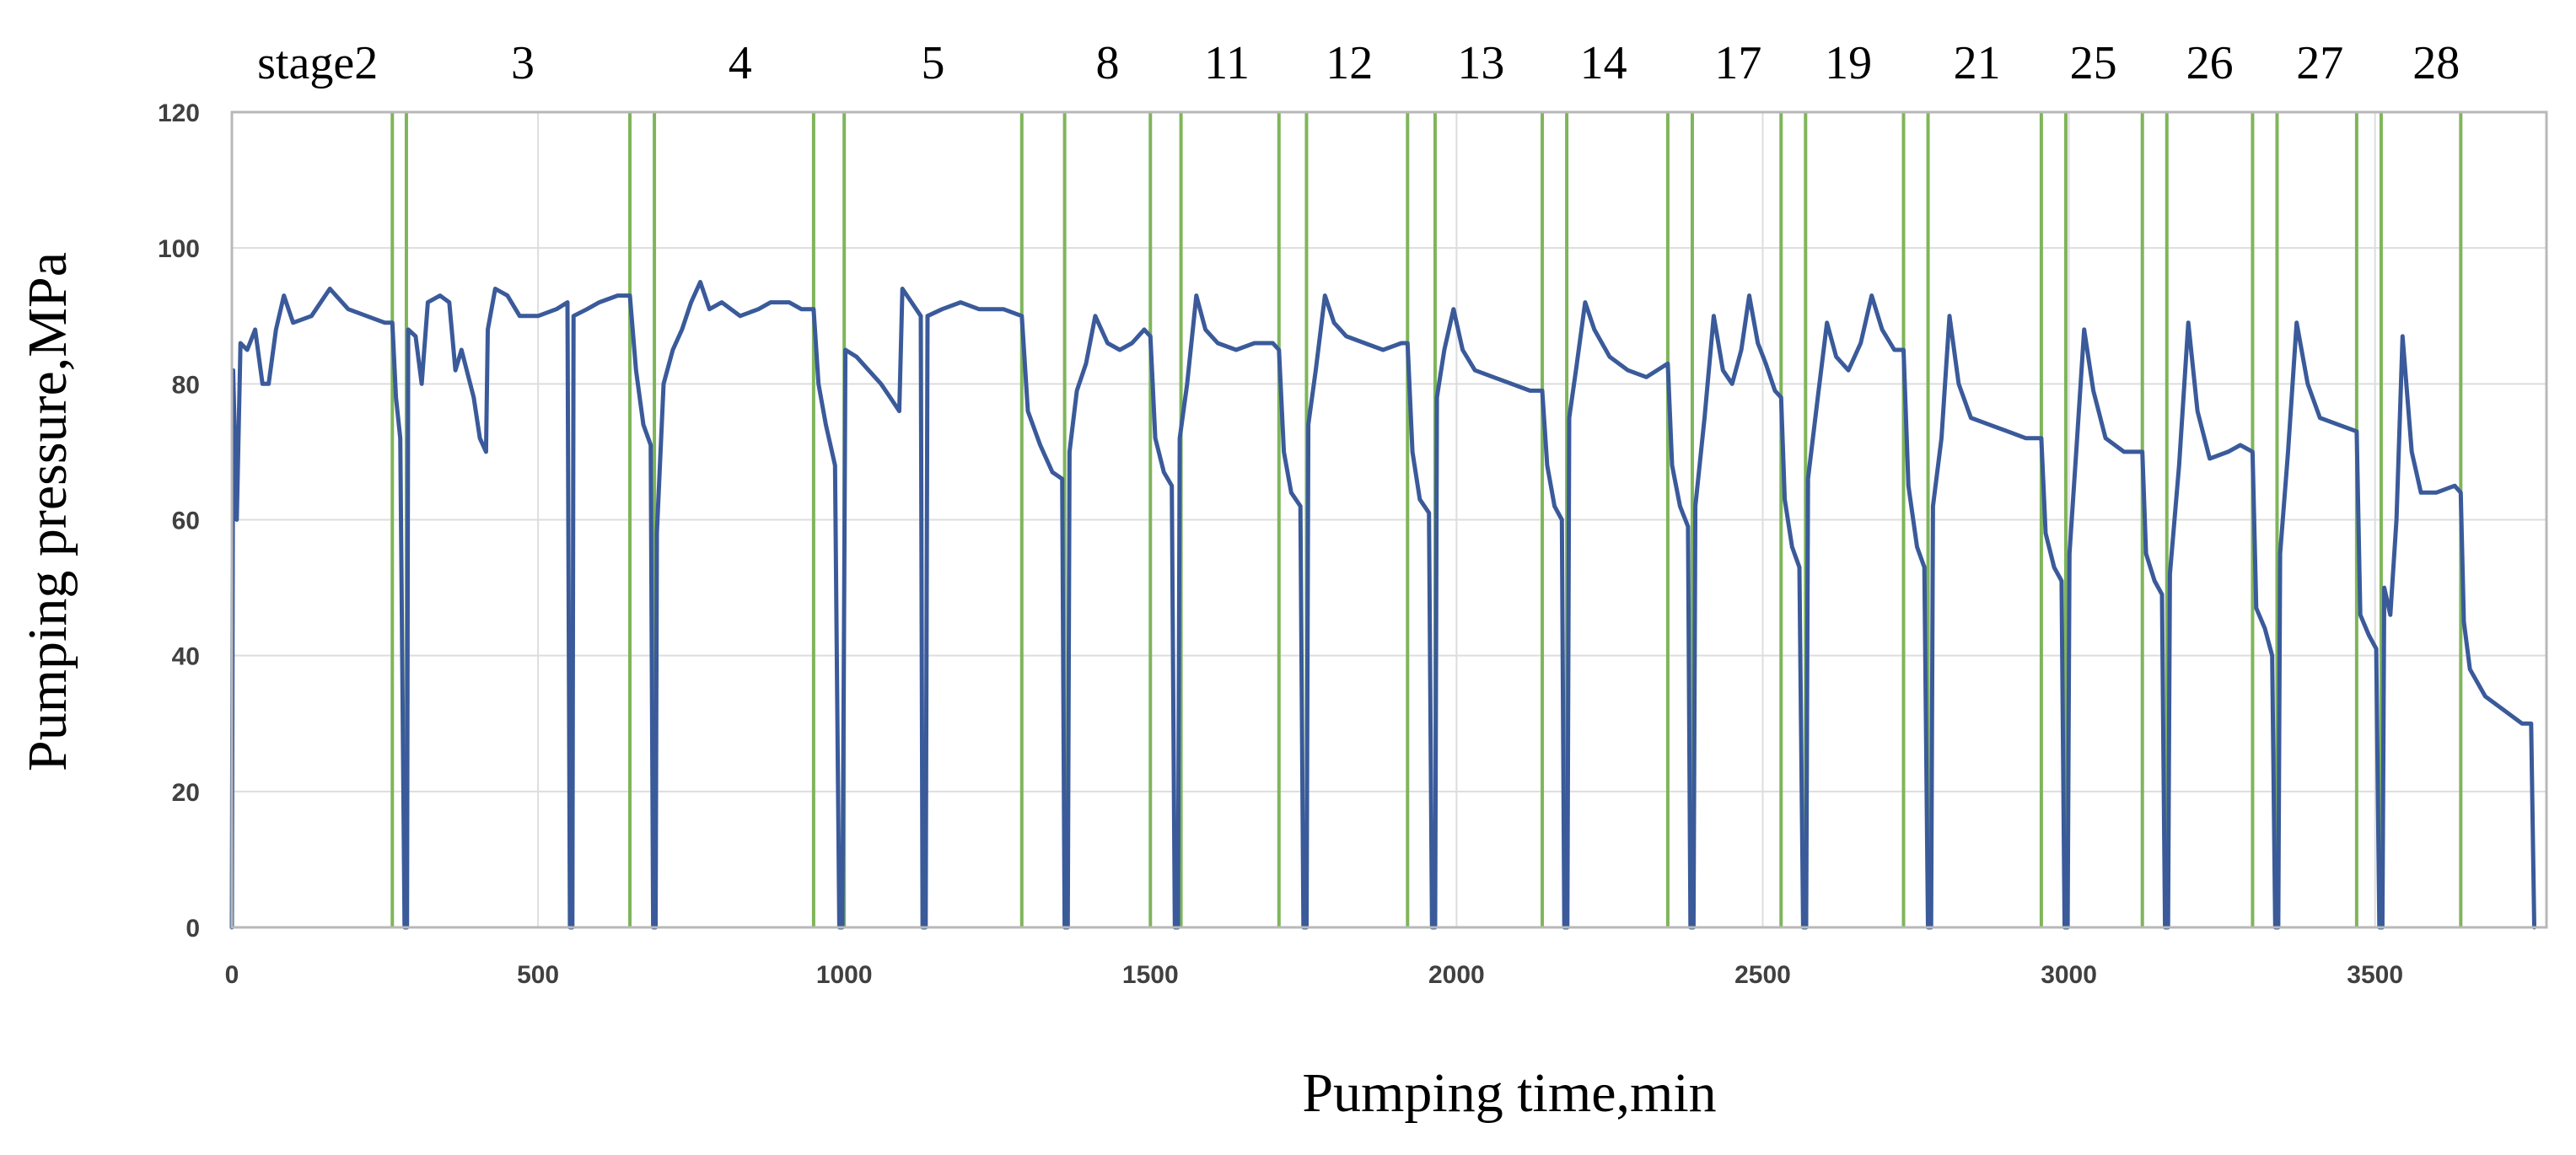 Image resolution: width=2576 pixels, height=1155 pixels. I want to click on stage-label: 21, so click(1977, 63).